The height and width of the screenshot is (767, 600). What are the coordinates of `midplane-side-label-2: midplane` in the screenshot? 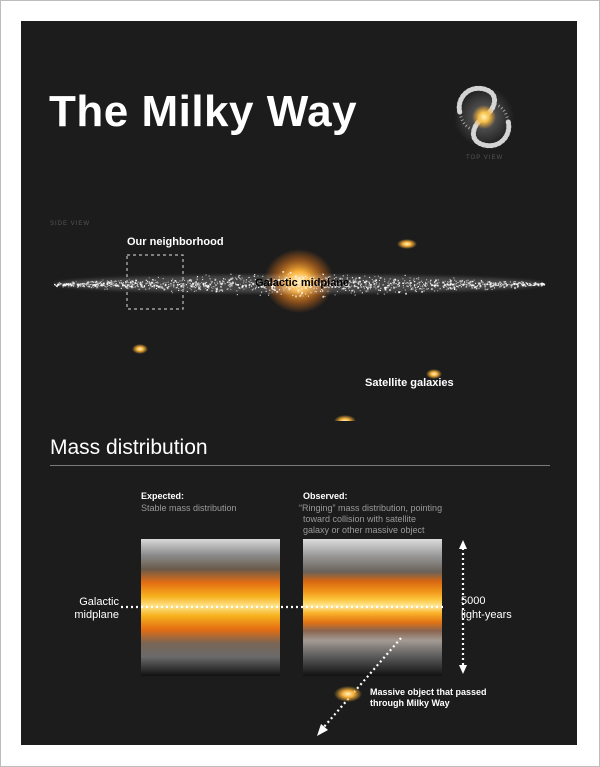 It's located at (96, 615).